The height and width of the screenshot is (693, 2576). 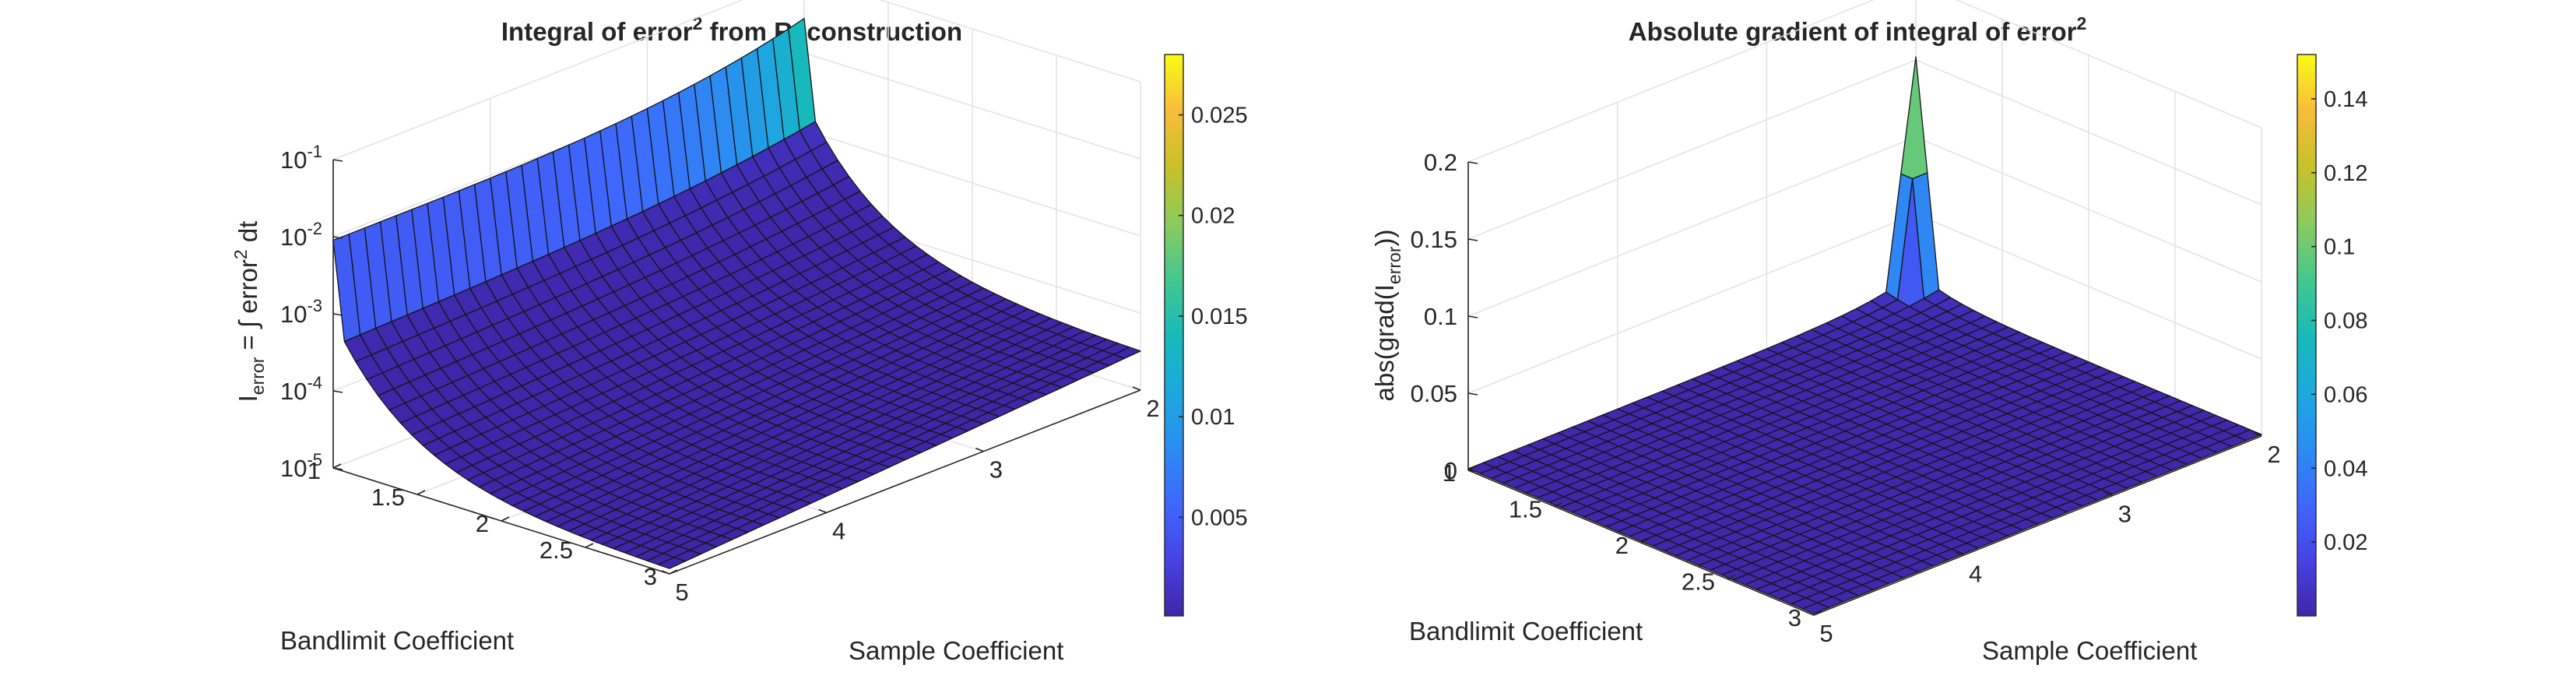 I want to click on colorbar-tick-label: 0.1, so click(x=2339, y=247).